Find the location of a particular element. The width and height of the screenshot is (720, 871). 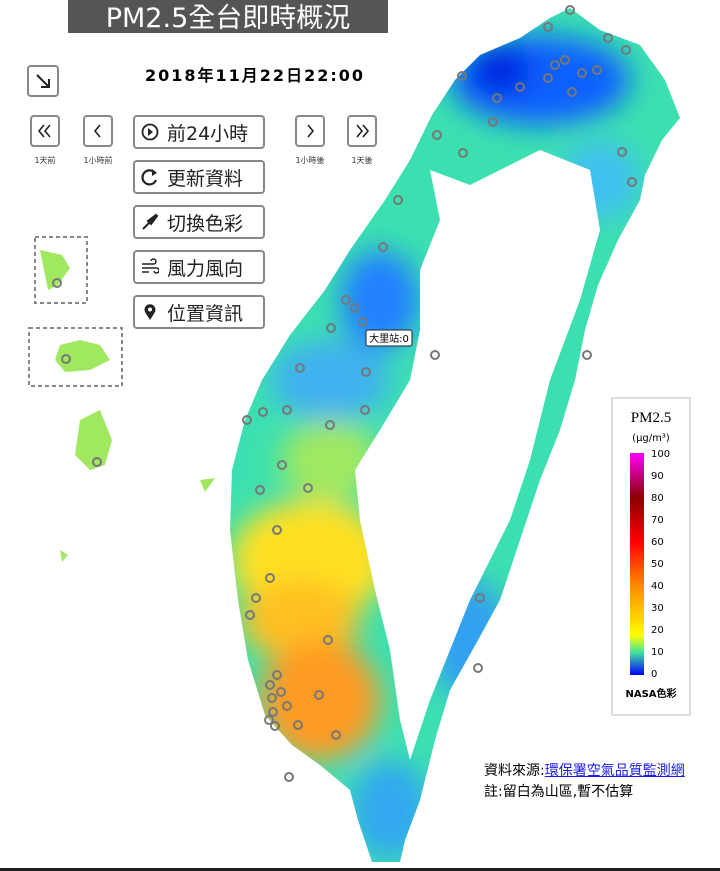

source: 資料來源:環保署空氣品質監測網 is located at coordinates (584, 770).